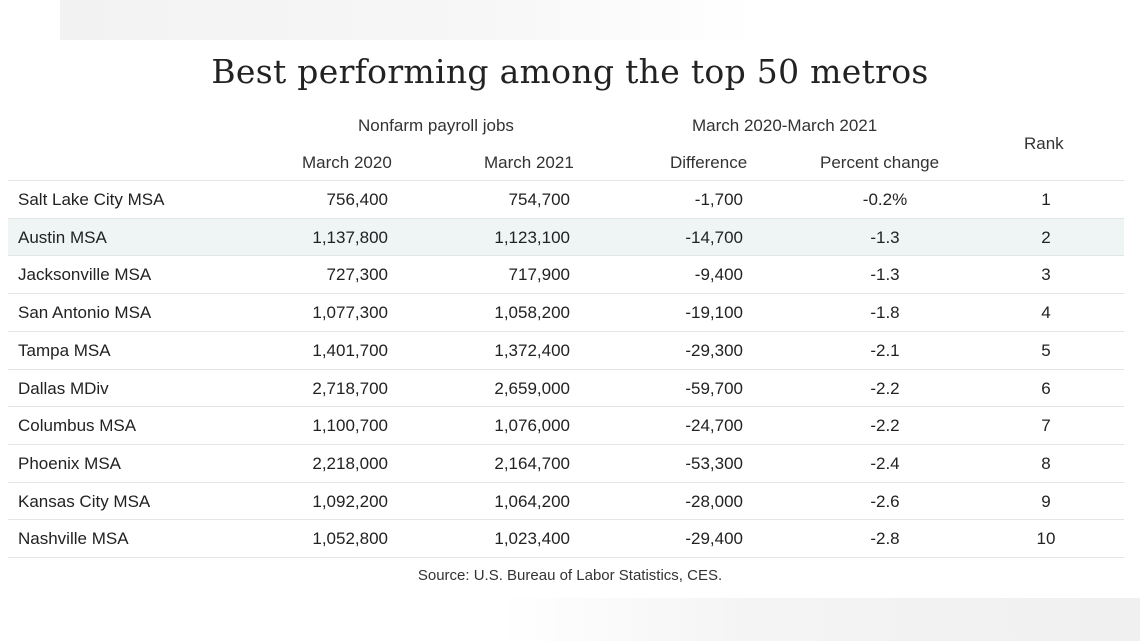  What do you see at coordinates (1044, 143) in the screenshot?
I see `column-header-rank: Rank` at bounding box center [1044, 143].